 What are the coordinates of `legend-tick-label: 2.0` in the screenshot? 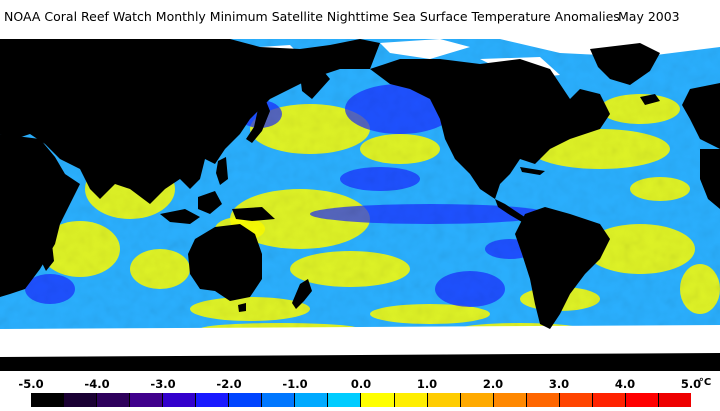 It's located at (493, 384).